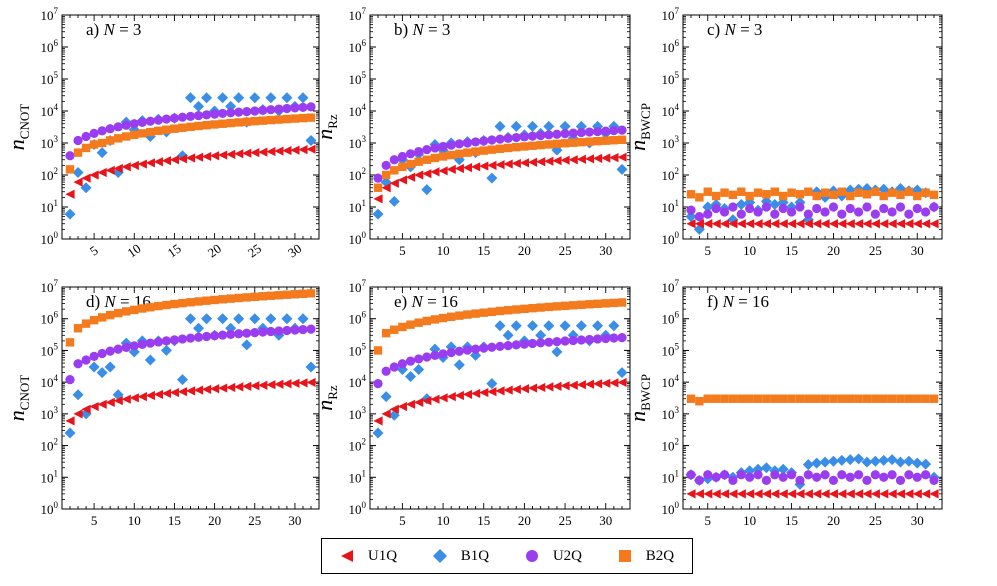  What do you see at coordinates (18, 398) in the screenshot?
I see `y-axis-label: nCNOT` at bounding box center [18, 398].